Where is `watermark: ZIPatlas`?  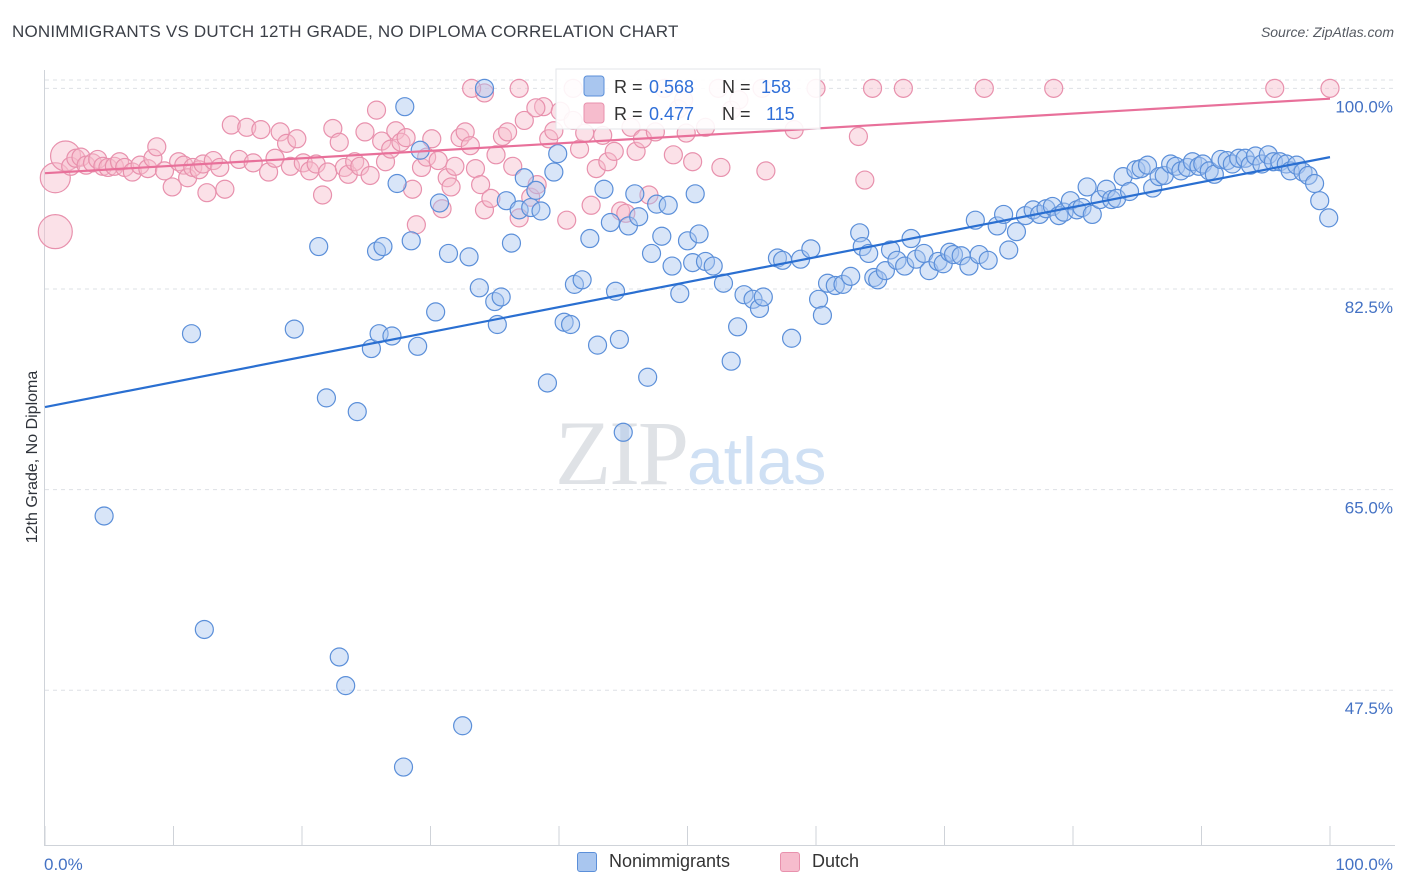 watermark: ZIPatlas is located at coordinates (690, 453).